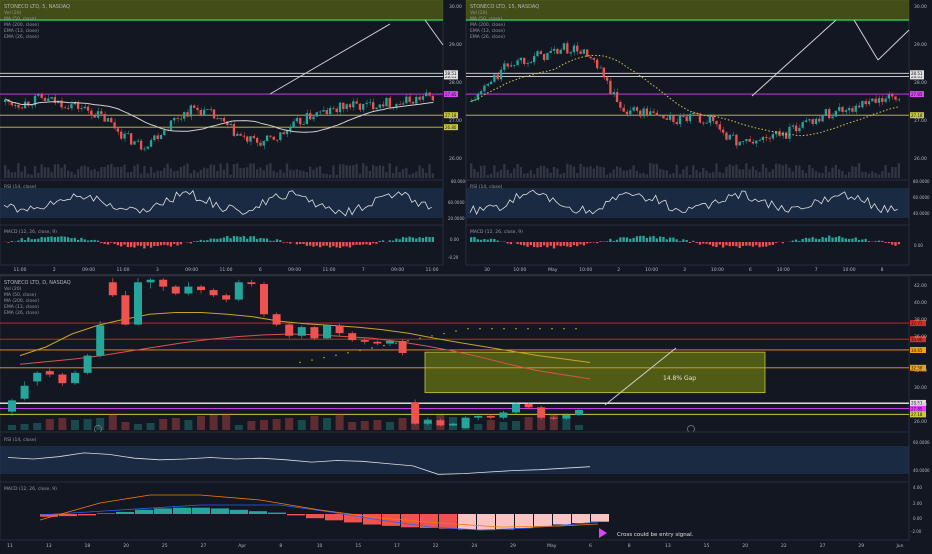 The width and height of the screenshot is (932, 554). I want to click on time-tick: 29, so click(861, 546).